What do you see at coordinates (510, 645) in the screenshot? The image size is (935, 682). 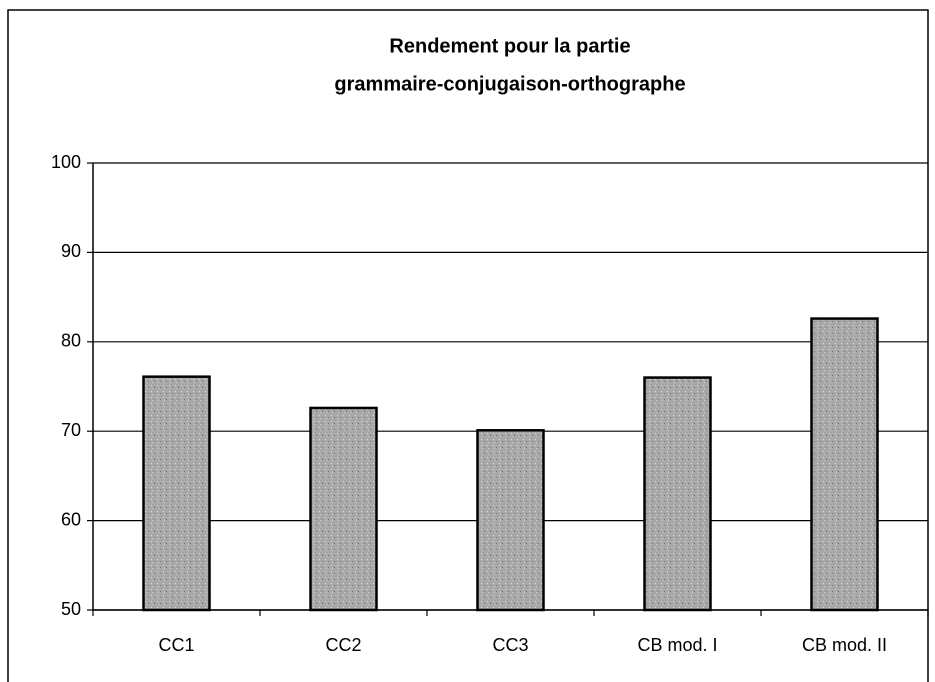 I see `x-tick-label: CC3` at bounding box center [510, 645].